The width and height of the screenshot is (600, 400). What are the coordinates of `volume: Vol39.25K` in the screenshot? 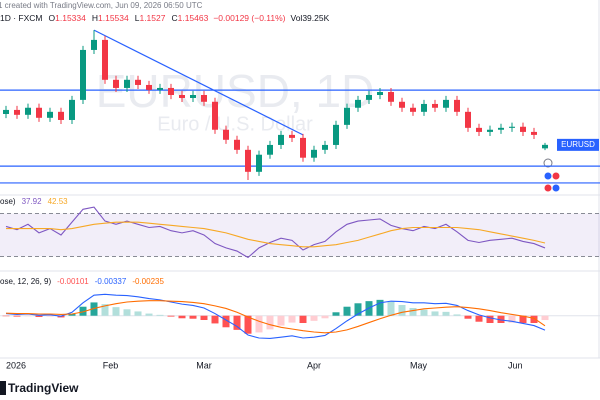 It's located at (310, 18).